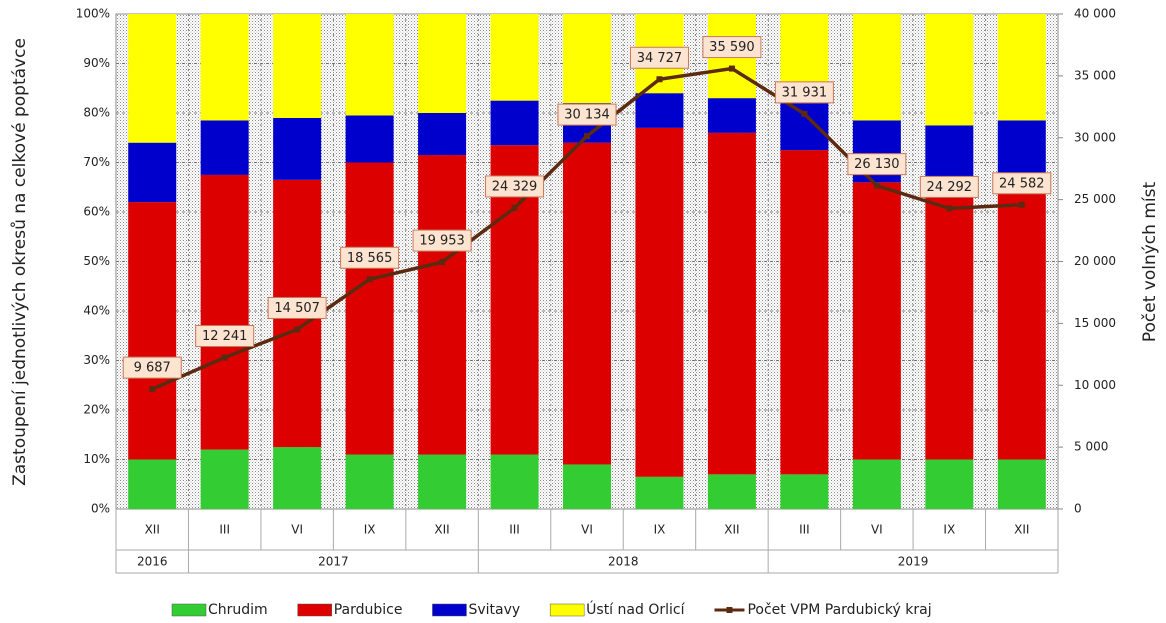 The width and height of the screenshot is (1166, 623). What do you see at coordinates (635, 609) in the screenshot?
I see `legend-label: Ústí nad Orlicí` at bounding box center [635, 609].